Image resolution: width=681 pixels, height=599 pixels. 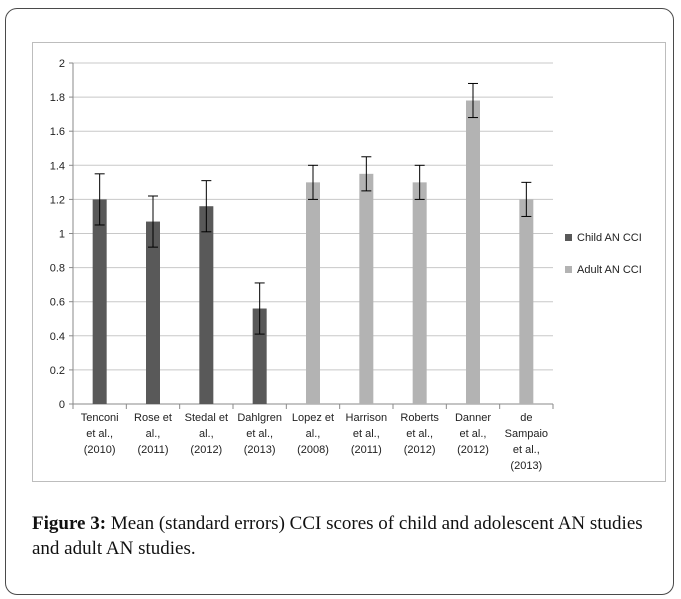 What do you see at coordinates (609, 270) in the screenshot?
I see `legend-label: Adult AN CCI` at bounding box center [609, 270].